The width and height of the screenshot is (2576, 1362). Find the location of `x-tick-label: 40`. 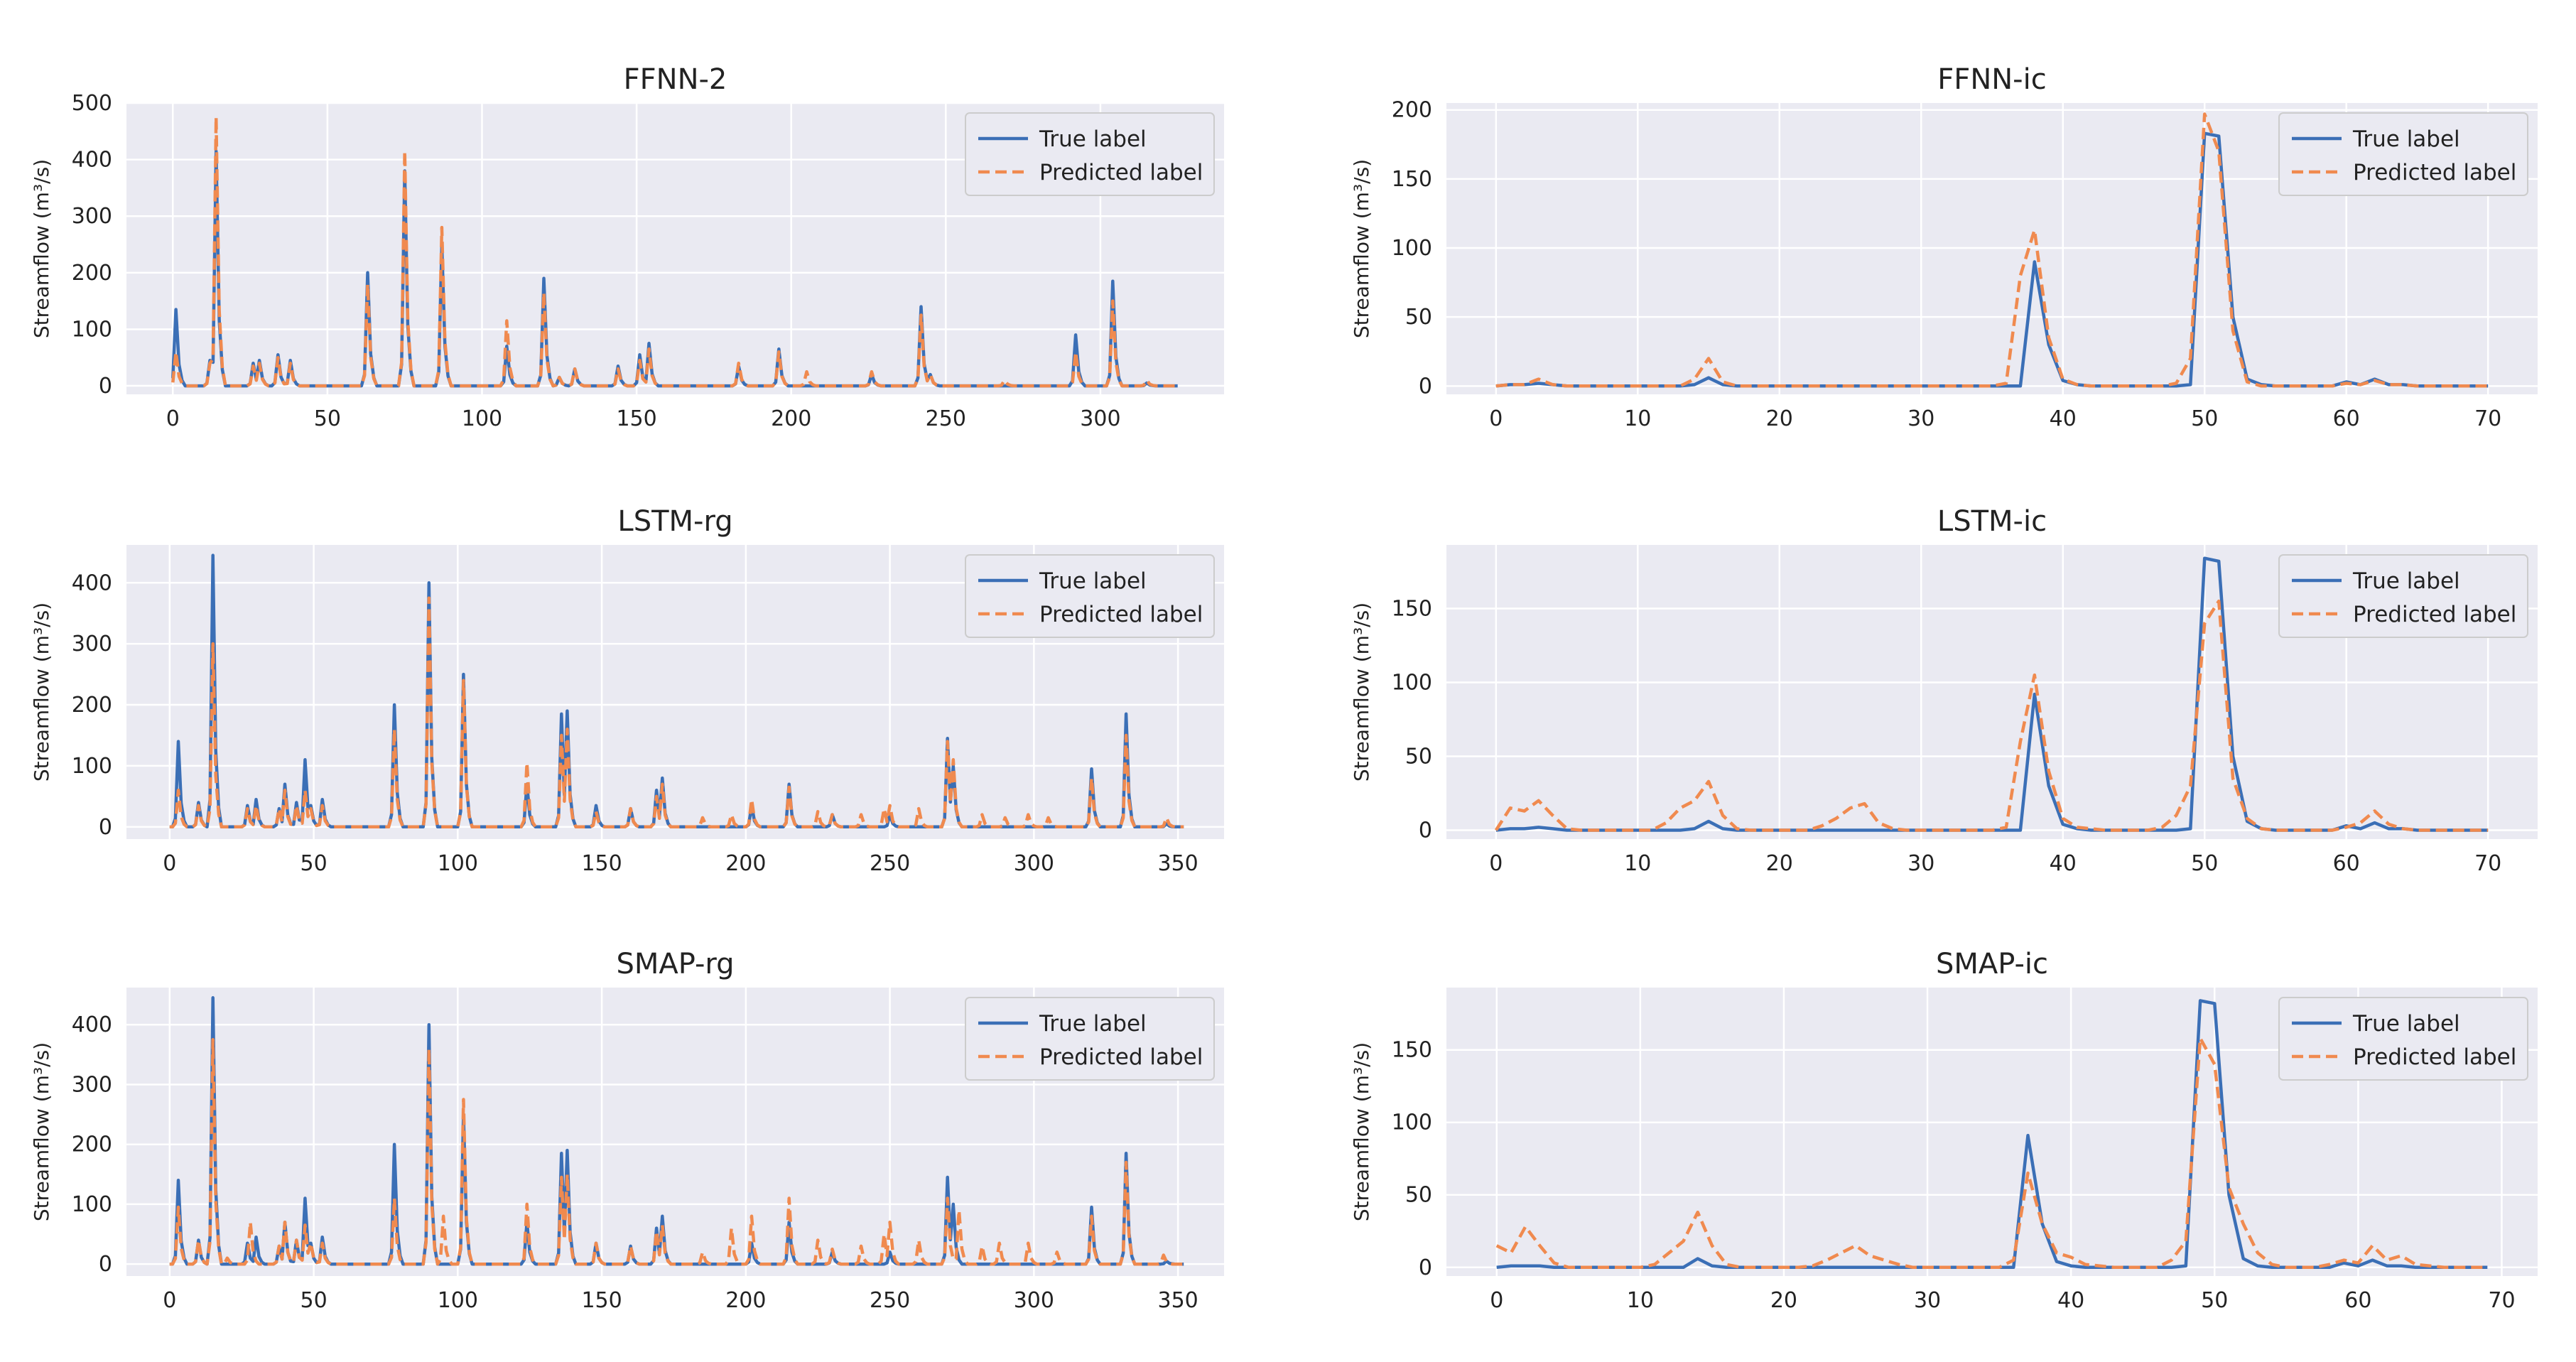

x-tick-label: 40 is located at coordinates (2070, 1300).